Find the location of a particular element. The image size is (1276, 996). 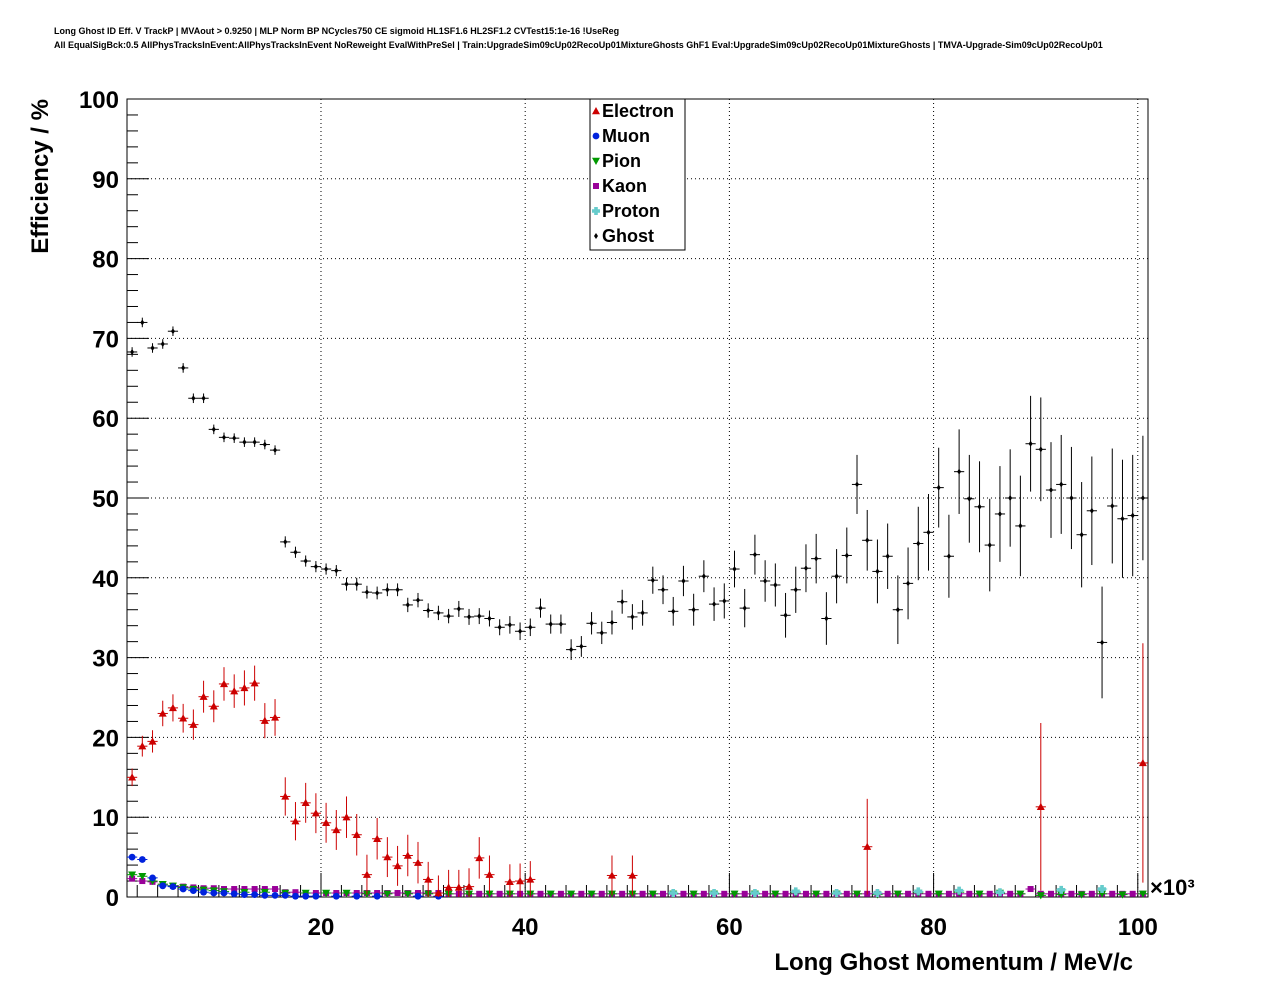

legend-item-ghost: Ghost is located at coordinates (624, 236).